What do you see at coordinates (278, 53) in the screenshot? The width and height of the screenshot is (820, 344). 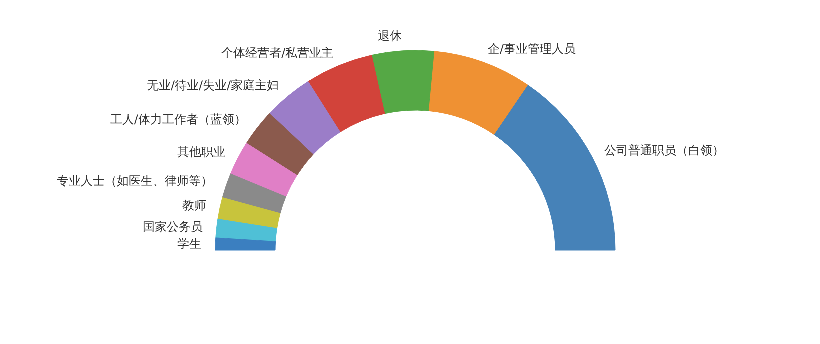 I see `slice-label: 个体经营者/私营业主` at bounding box center [278, 53].